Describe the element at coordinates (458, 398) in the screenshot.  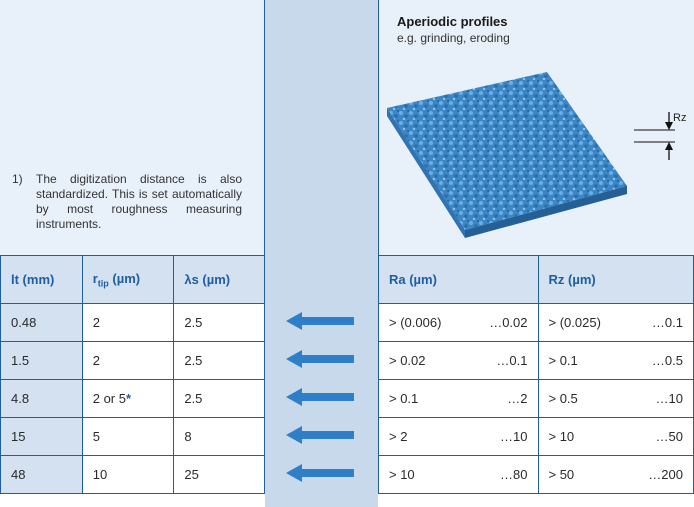
I see `cell-ra-range: > 0.1 …2` at that location.